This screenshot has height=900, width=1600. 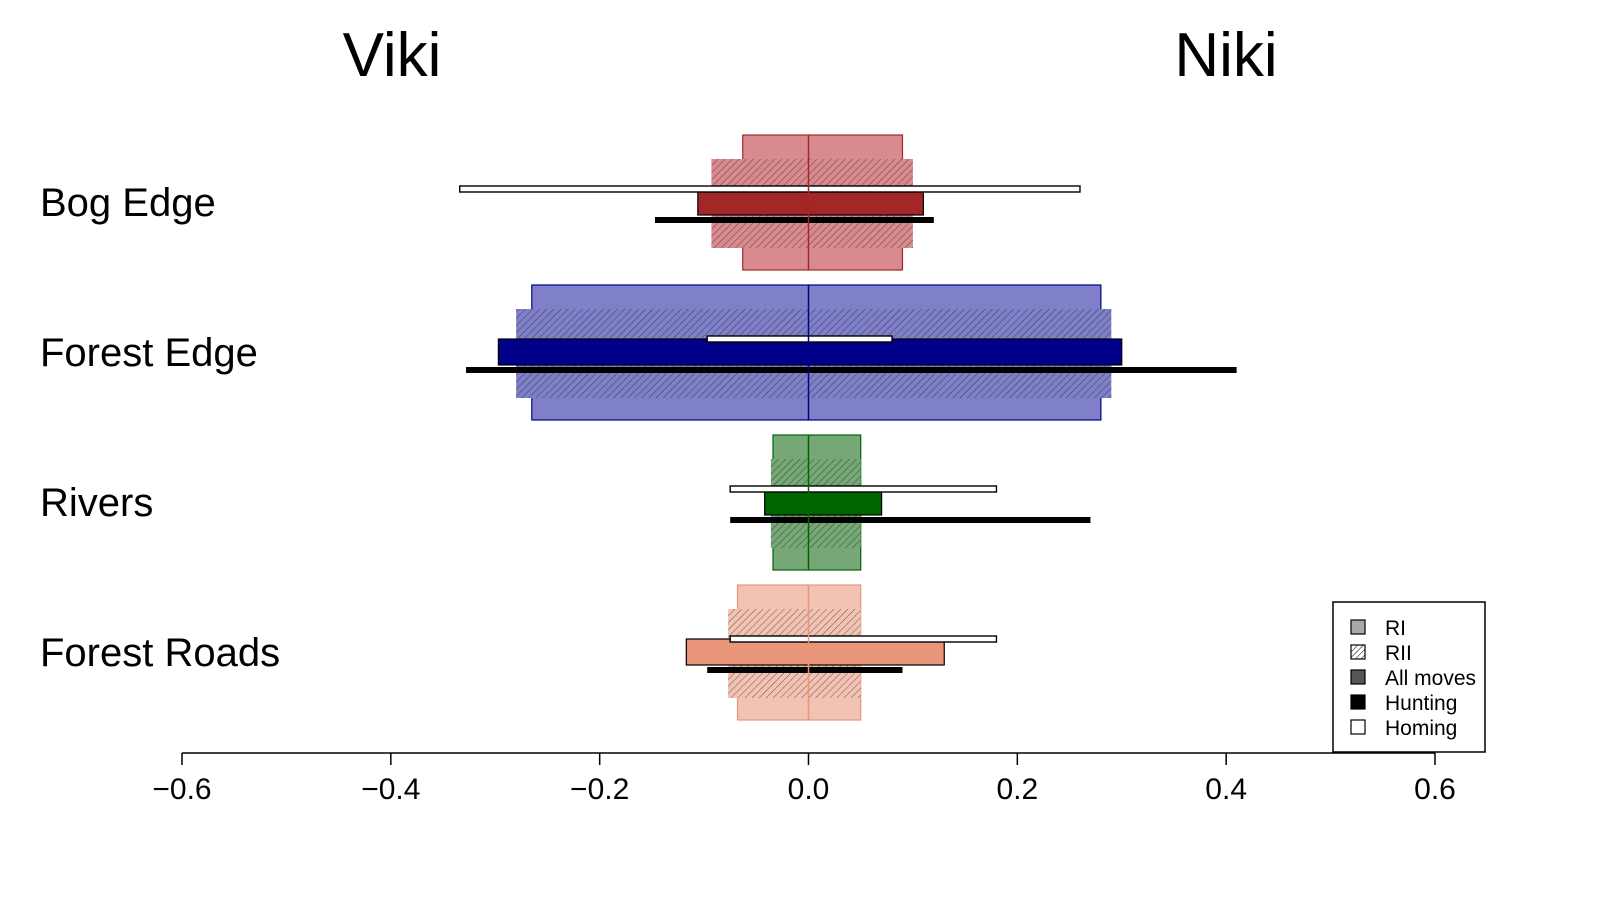 I want to click on x-tick-label: −0.2, so click(x=599, y=789).